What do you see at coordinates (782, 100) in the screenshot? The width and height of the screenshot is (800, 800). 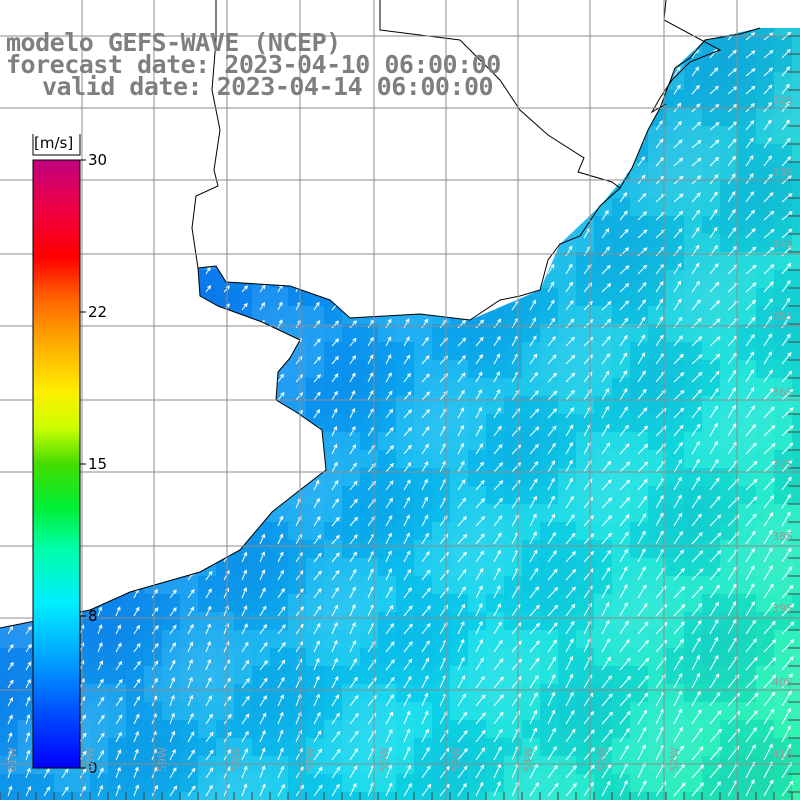 I see `lat-label-32s: 32S` at bounding box center [782, 100].